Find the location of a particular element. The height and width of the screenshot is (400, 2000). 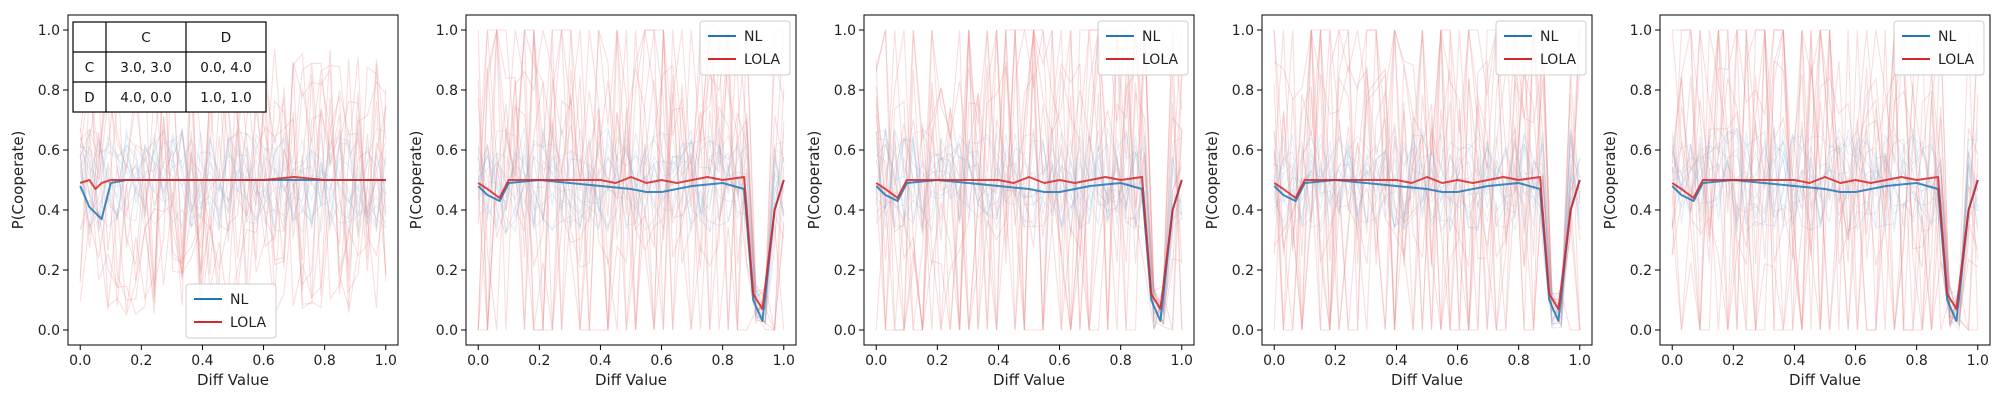

series-line-lola is located at coordinates (1825, 243).